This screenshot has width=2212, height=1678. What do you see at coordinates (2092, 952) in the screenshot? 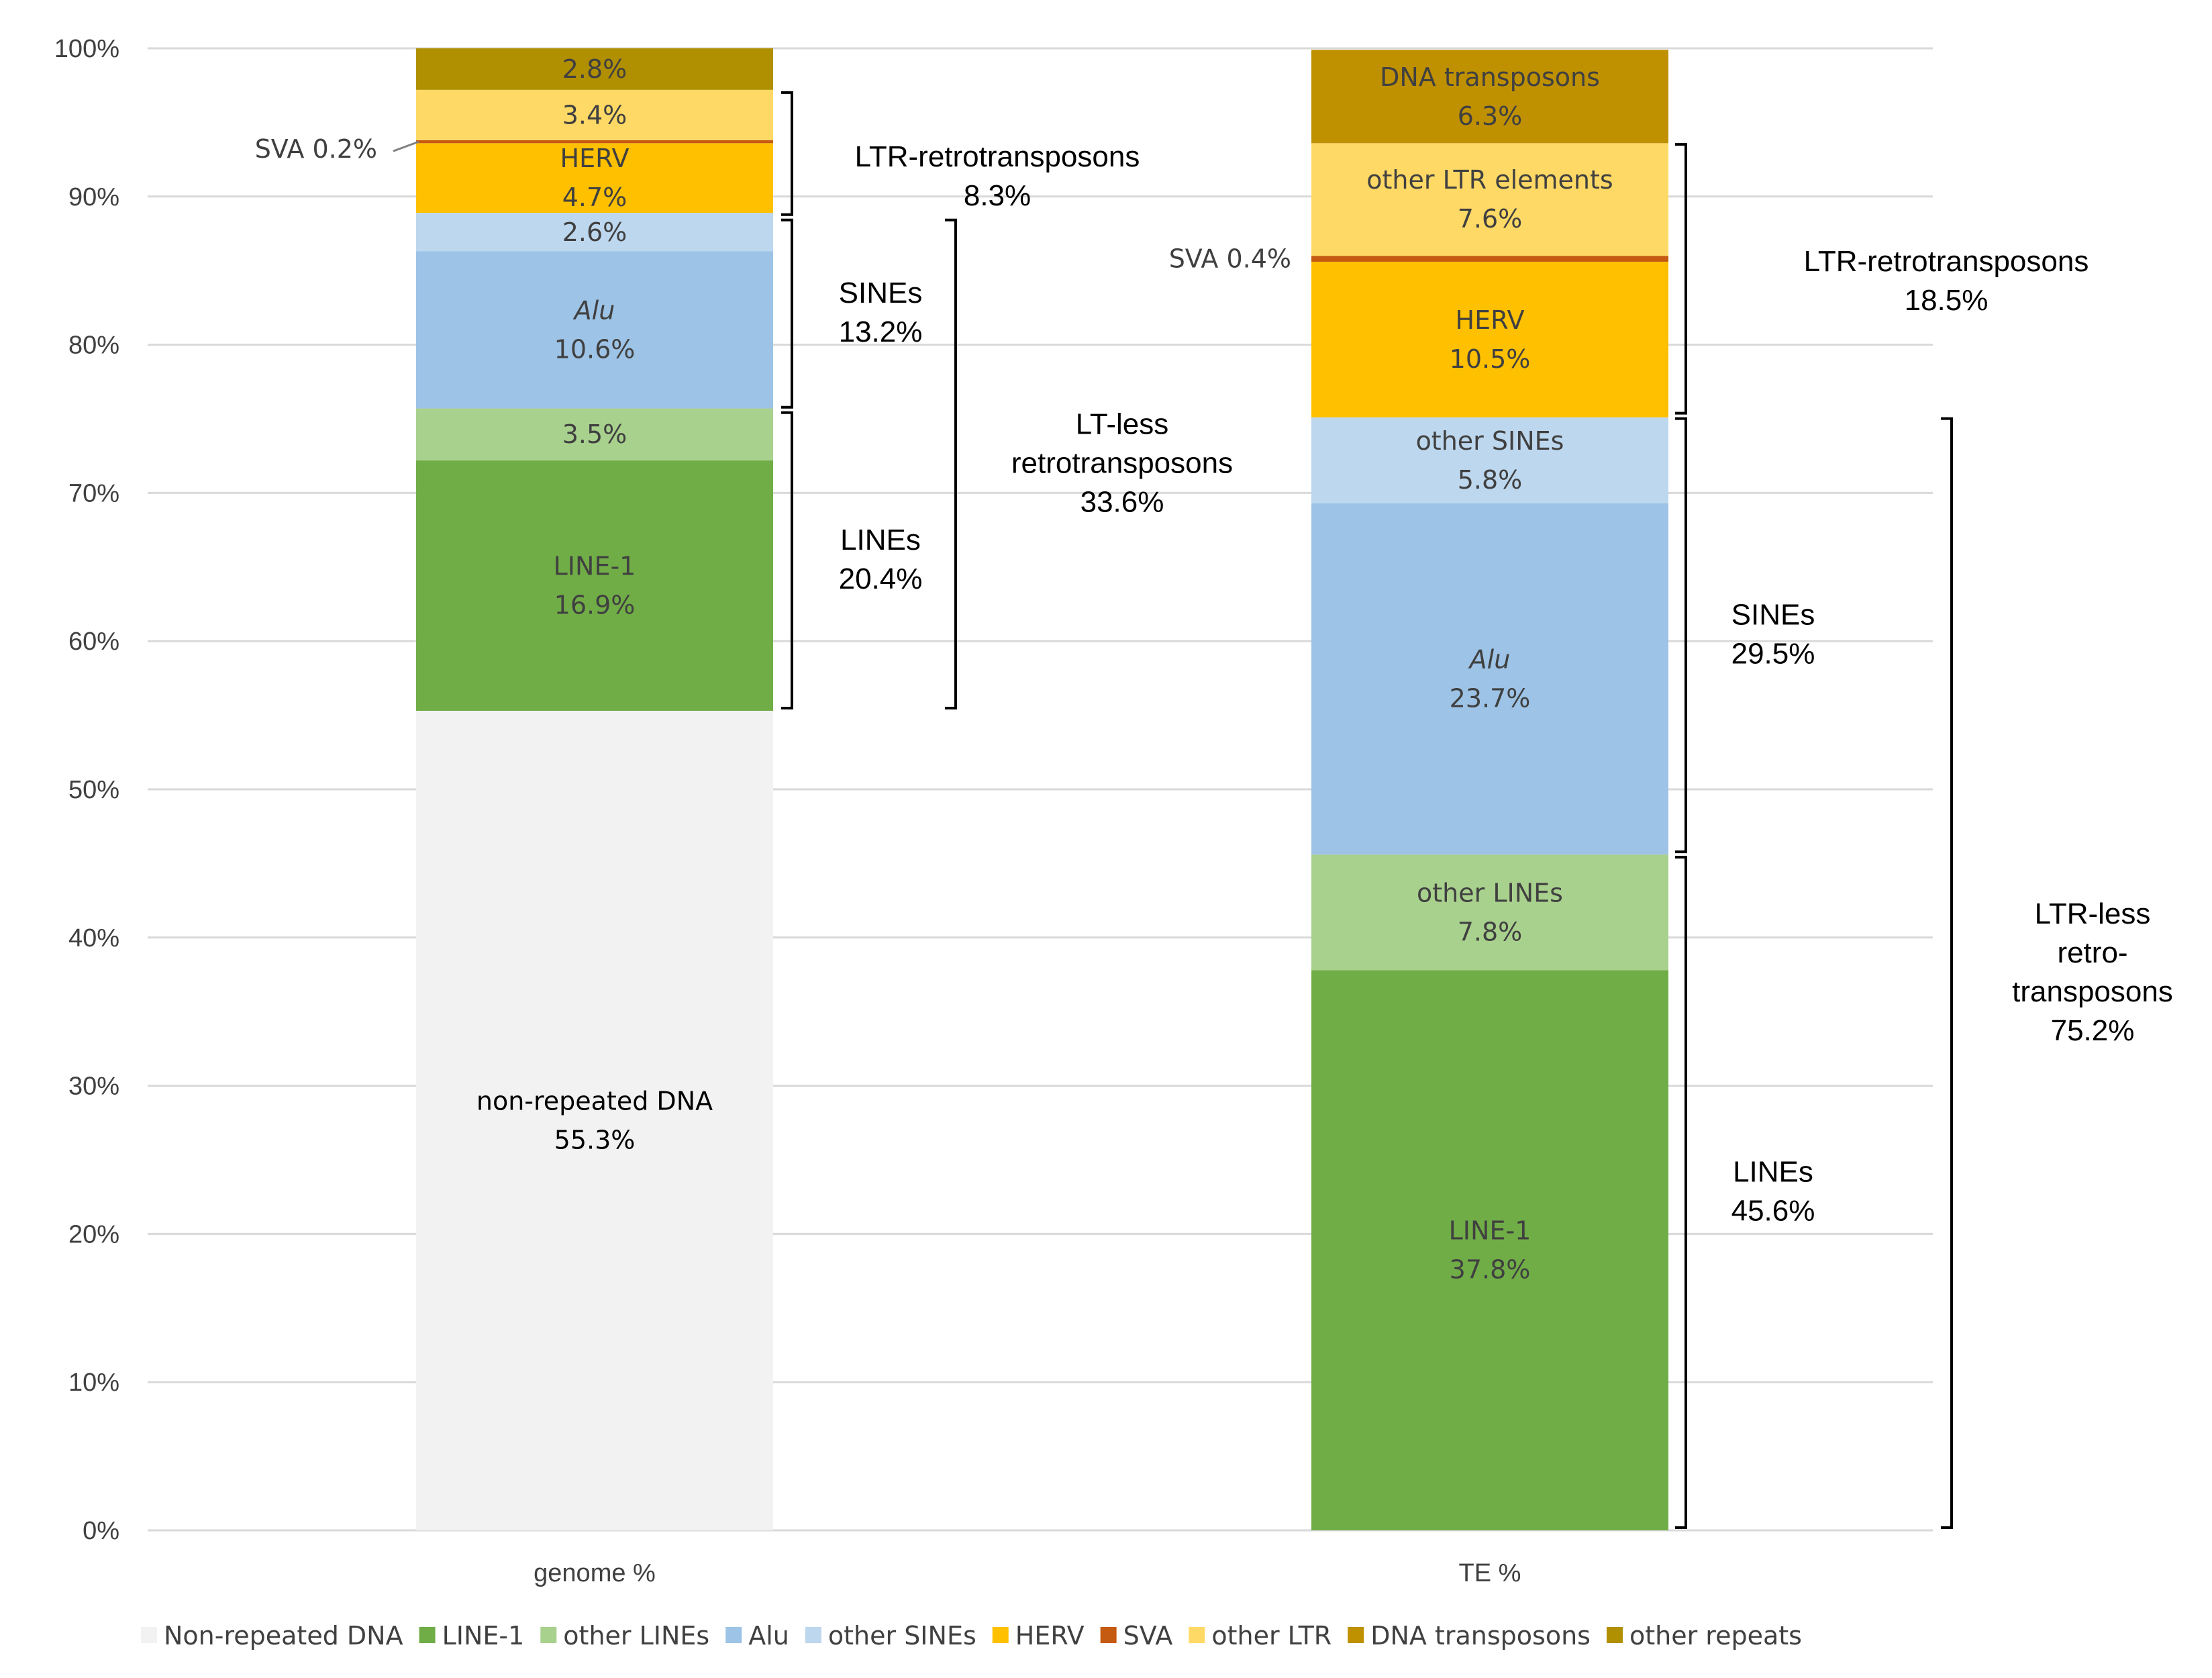
I see `bracket-label-line: retro-` at bounding box center [2092, 952].